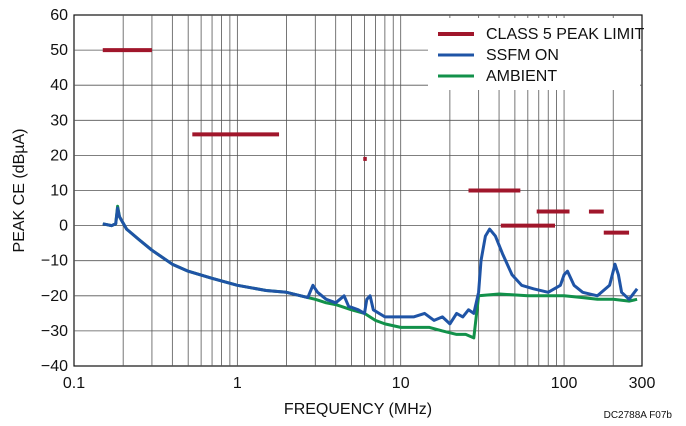 This screenshot has width=686, height=426. Describe the element at coordinates (74, 383) in the screenshot. I see `x-tick-label: 0.1` at that location.